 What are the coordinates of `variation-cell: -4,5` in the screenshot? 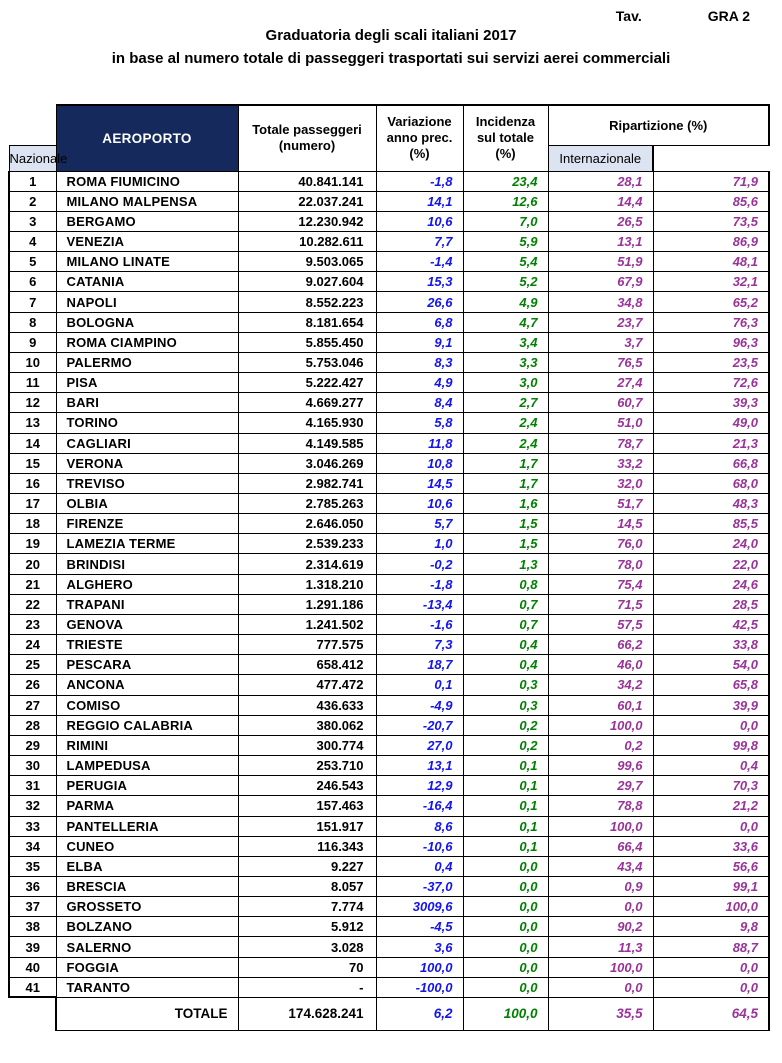 It's located at (419, 927).